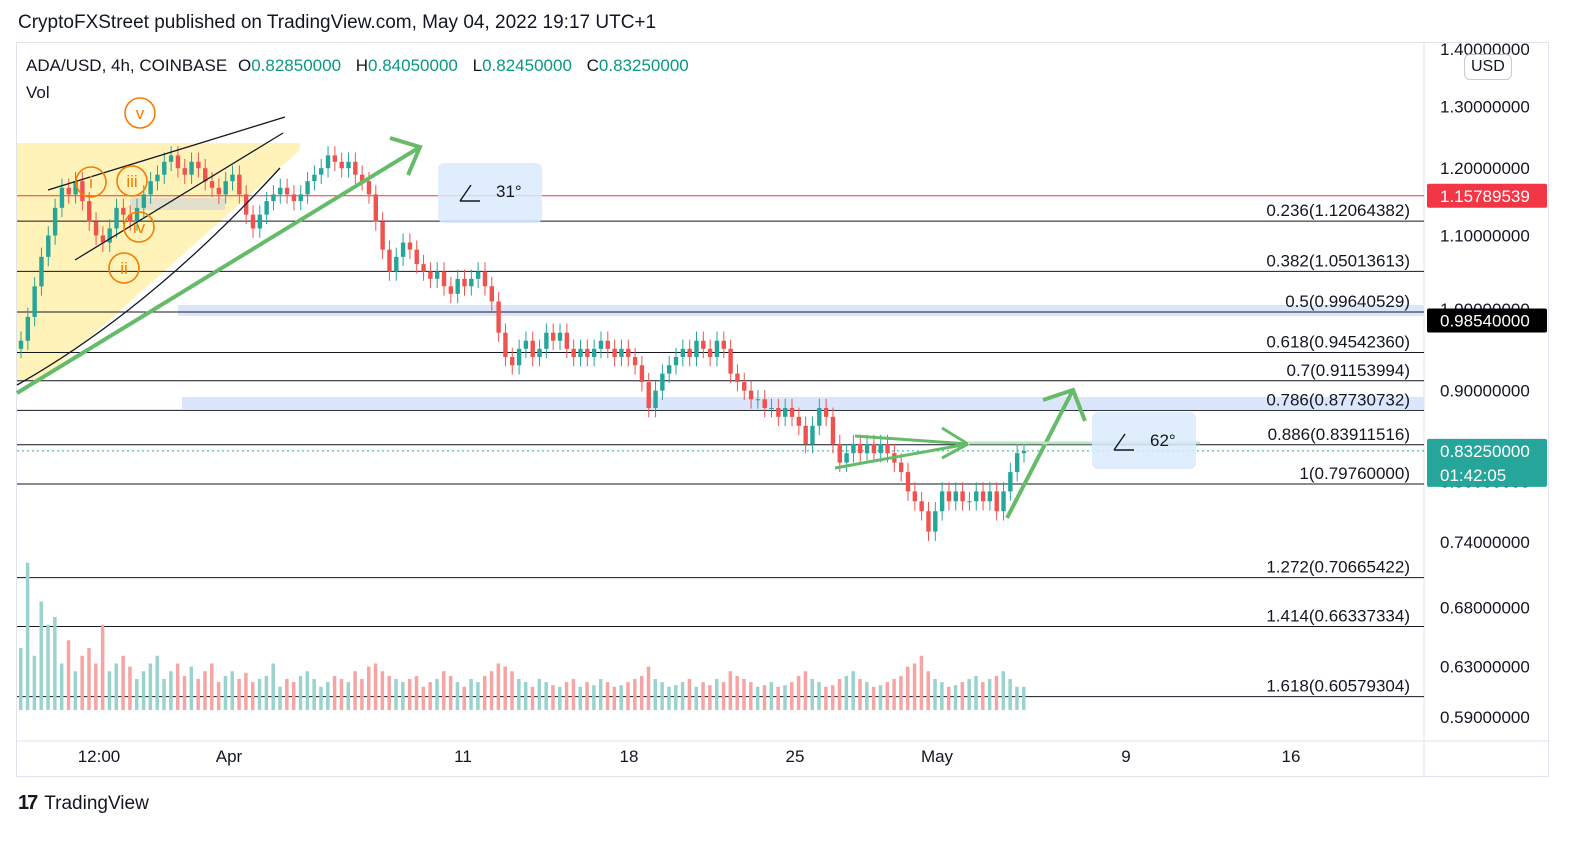  I want to click on uptrend-arrow, so click(218, 270).